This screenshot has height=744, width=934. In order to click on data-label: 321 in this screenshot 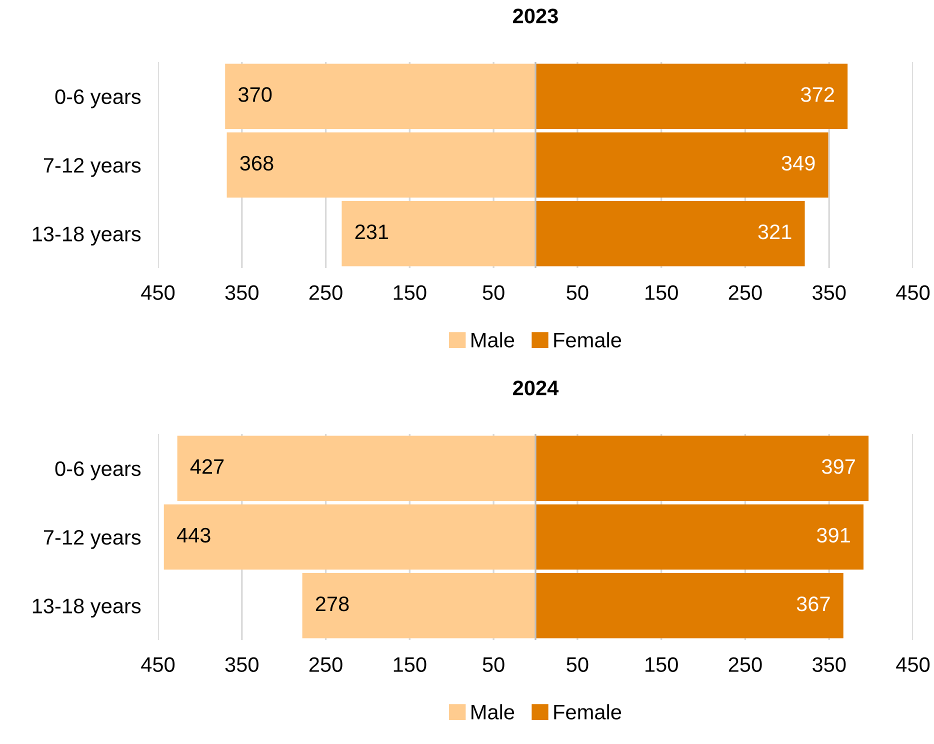, I will do `click(775, 232)`.